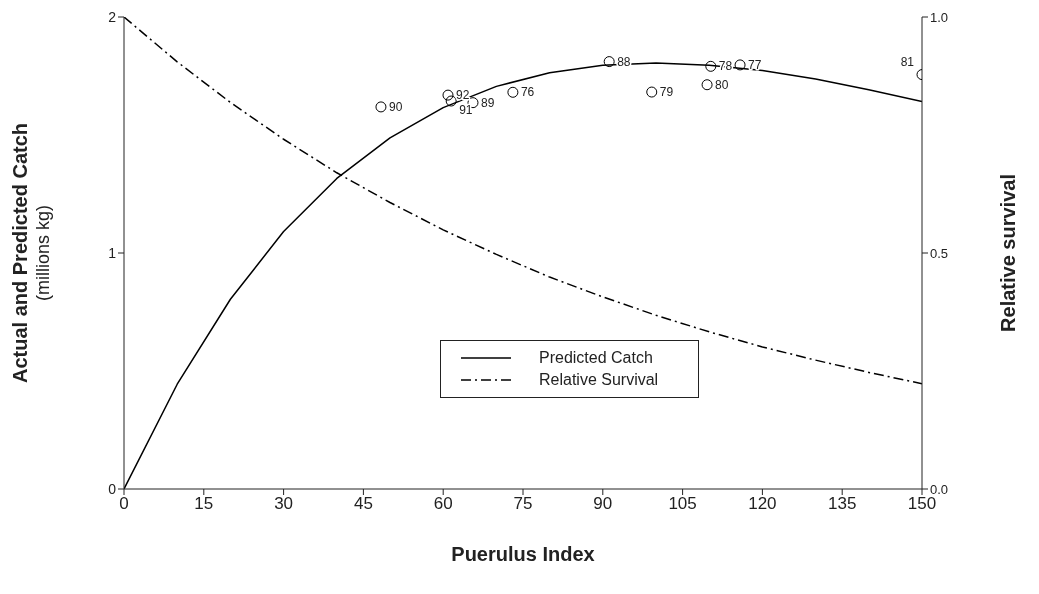 Image resolution: width=1039 pixels, height=594 pixels. I want to click on x-tick-label: 15, so click(204, 504).